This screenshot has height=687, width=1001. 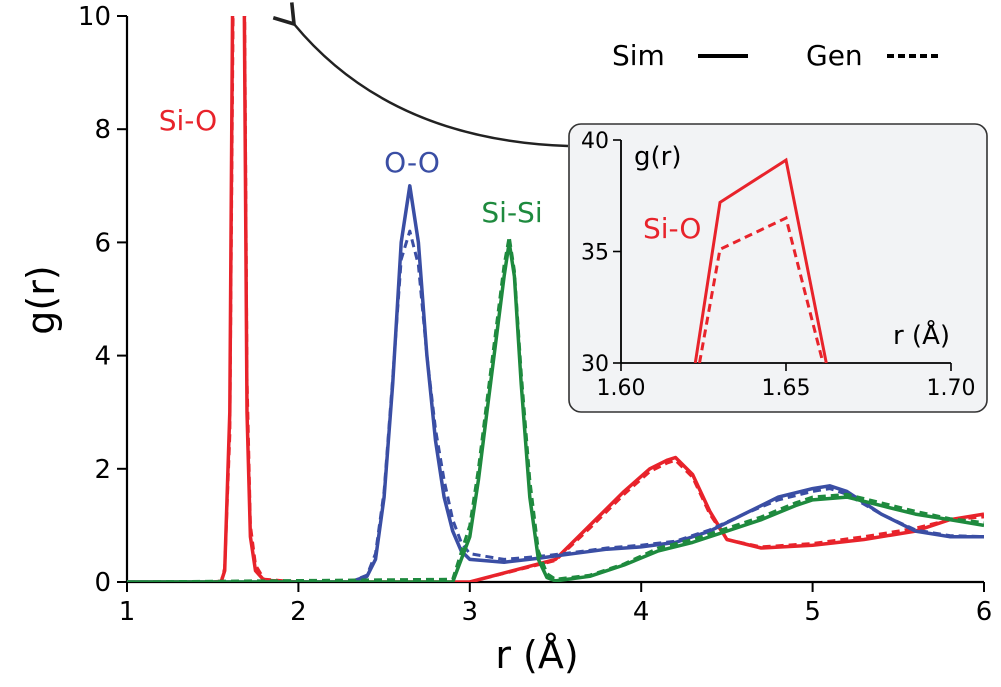 What do you see at coordinates (621, 388) in the screenshot?
I see `inset-x-tick-label: 1.60` at bounding box center [621, 388].